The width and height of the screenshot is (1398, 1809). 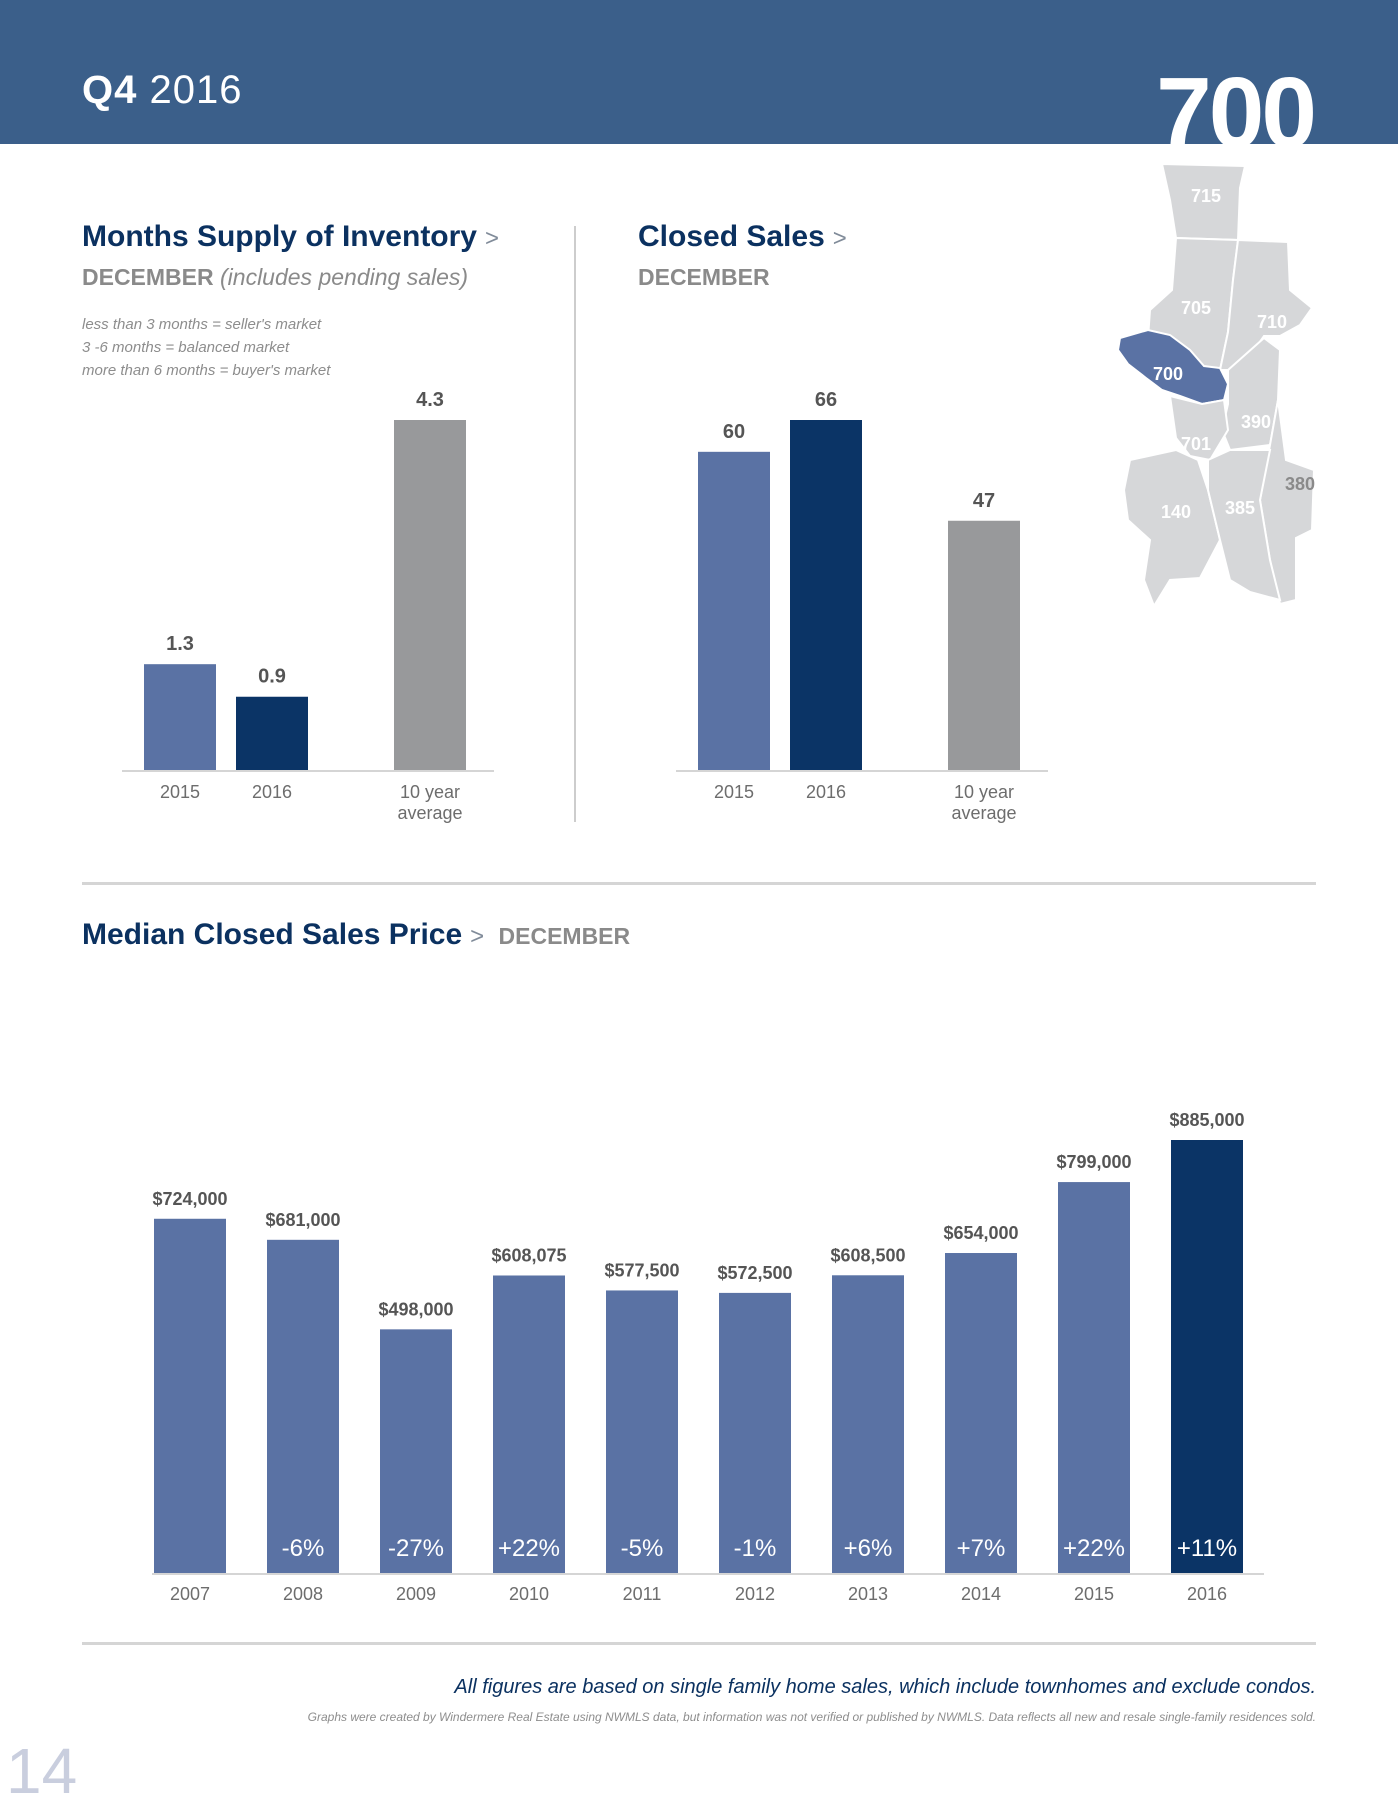 What do you see at coordinates (1256, 422) in the screenshot?
I see `map-label-390: 390` at bounding box center [1256, 422].